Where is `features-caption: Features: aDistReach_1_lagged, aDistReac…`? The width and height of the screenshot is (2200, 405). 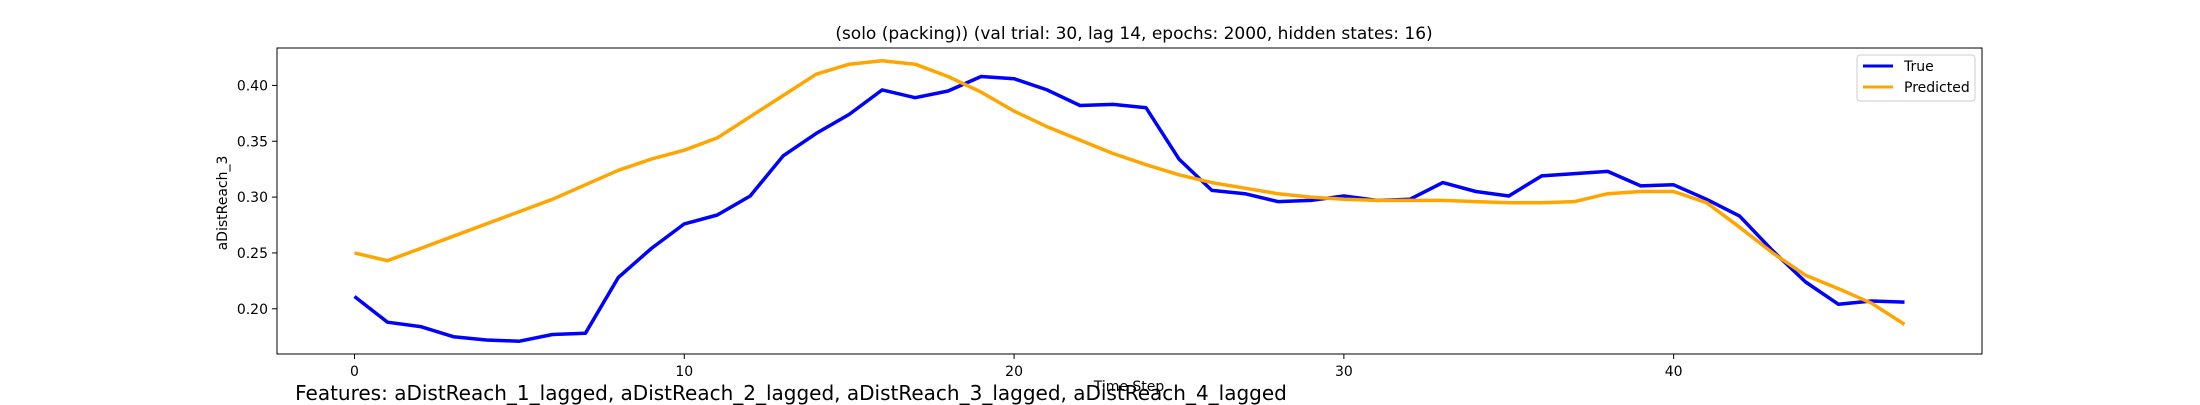 features-caption: Features: aDistReach_1_lagged, aDistReac… is located at coordinates (791, 393).